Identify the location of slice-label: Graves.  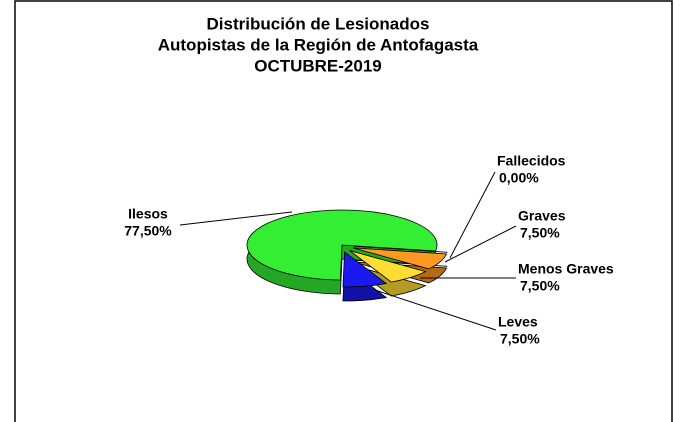
(542, 216).